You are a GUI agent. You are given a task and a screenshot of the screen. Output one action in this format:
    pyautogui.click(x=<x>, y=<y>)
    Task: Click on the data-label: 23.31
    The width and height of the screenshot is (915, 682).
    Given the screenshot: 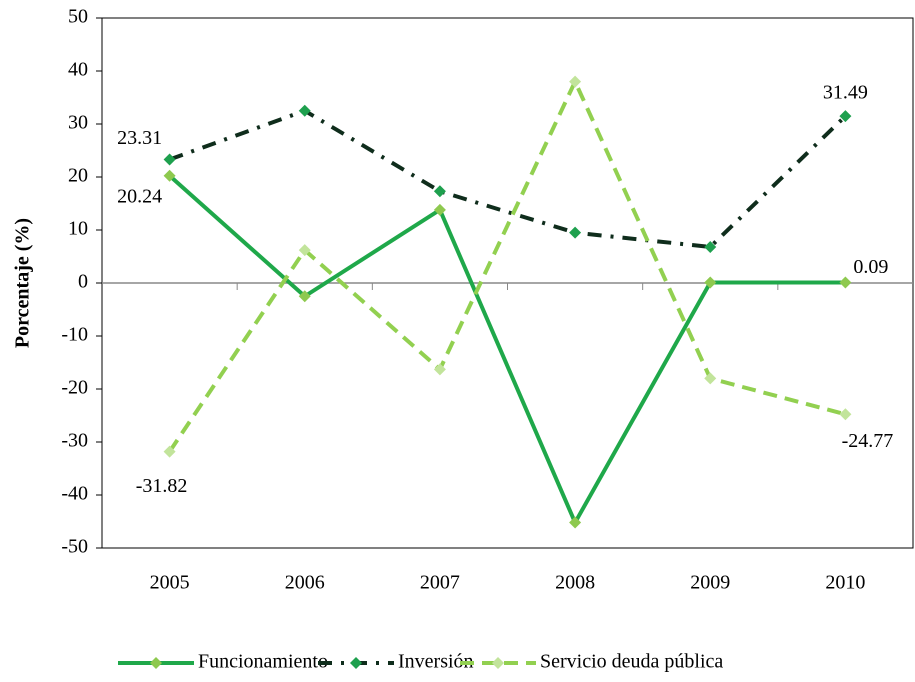 What is the action you would take?
    pyautogui.click(x=139, y=138)
    